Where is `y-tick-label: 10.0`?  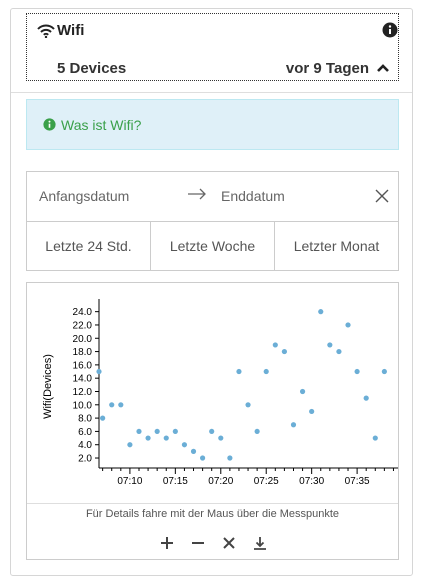
y-tick-label: 10.0 is located at coordinates (83, 405).